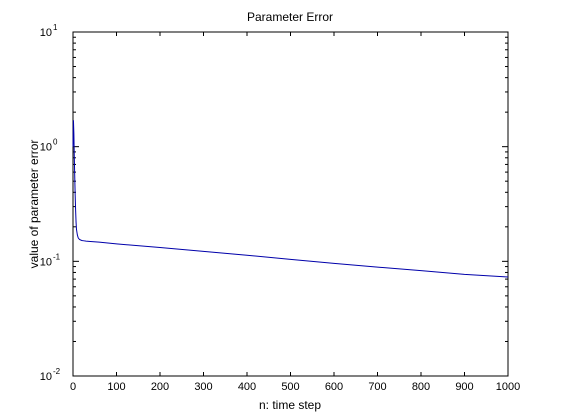 The width and height of the screenshot is (561, 420). I want to click on x-tick-label: 600, so click(334, 387).